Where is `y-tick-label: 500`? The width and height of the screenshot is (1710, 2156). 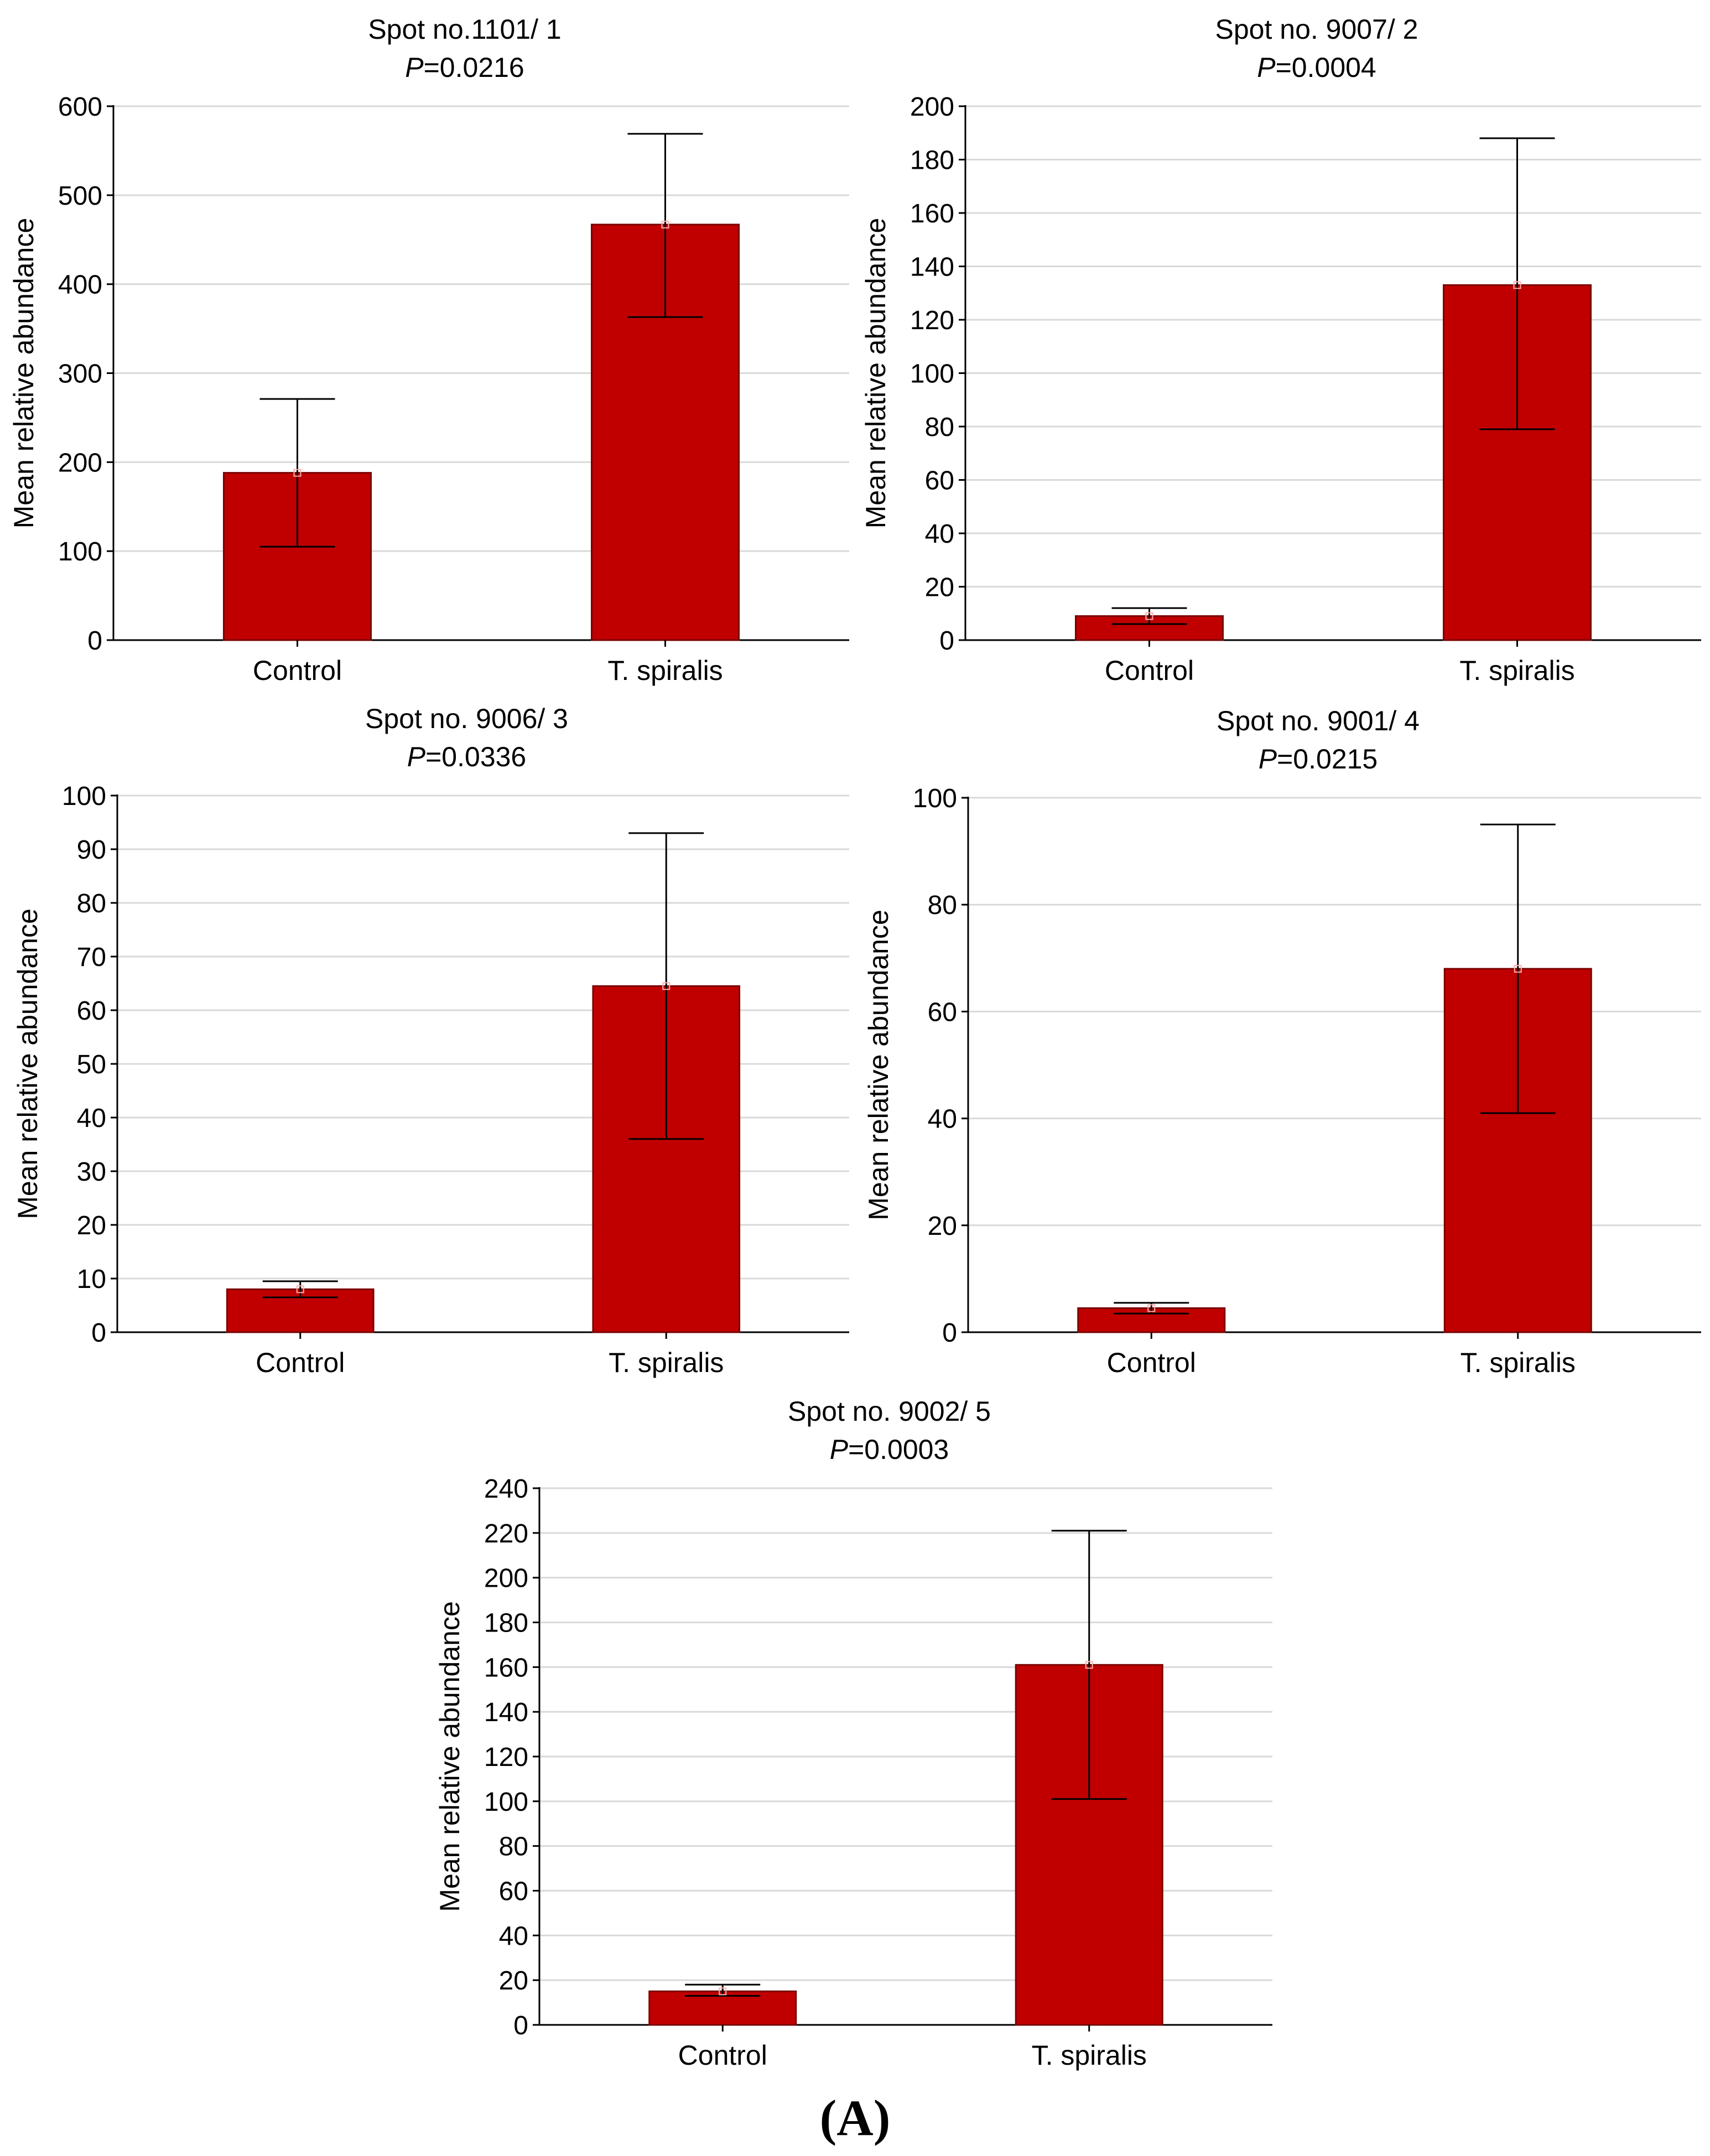
y-tick-label: 500 is located at coordinates (80, 196).